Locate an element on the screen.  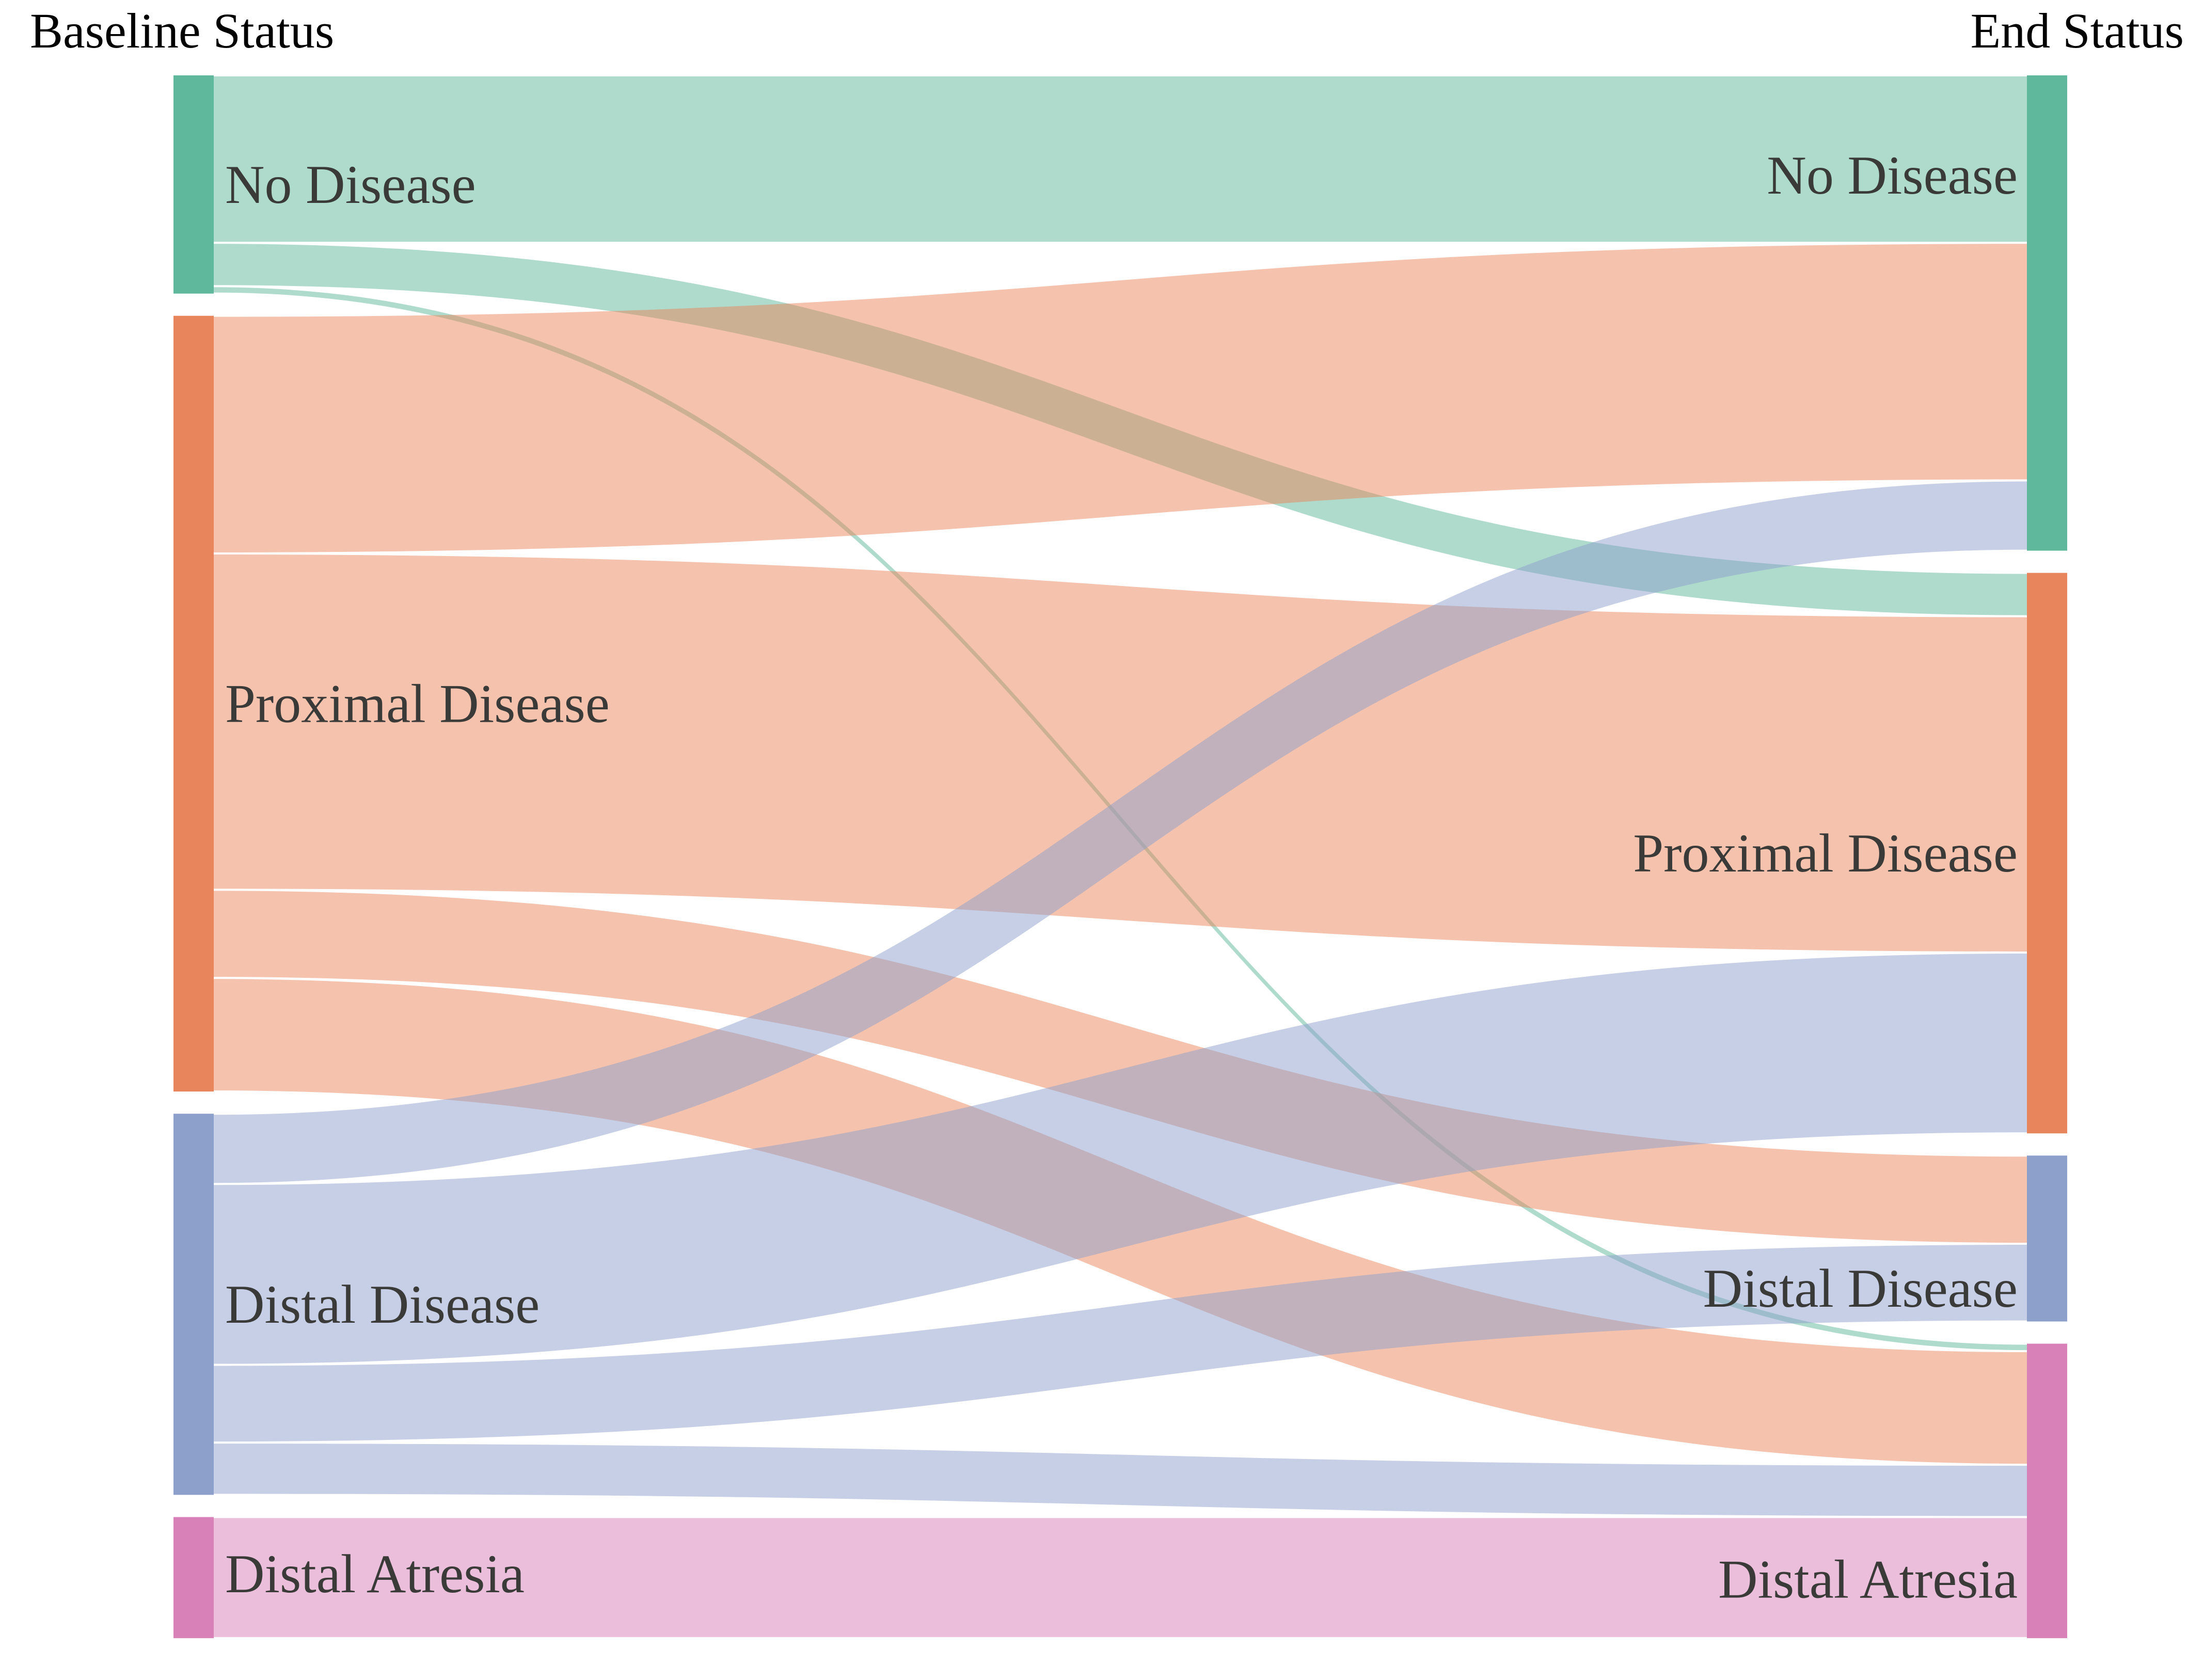
flow-distal_atresia-to-distal_atresia is located at coordinates (1120, 1577).